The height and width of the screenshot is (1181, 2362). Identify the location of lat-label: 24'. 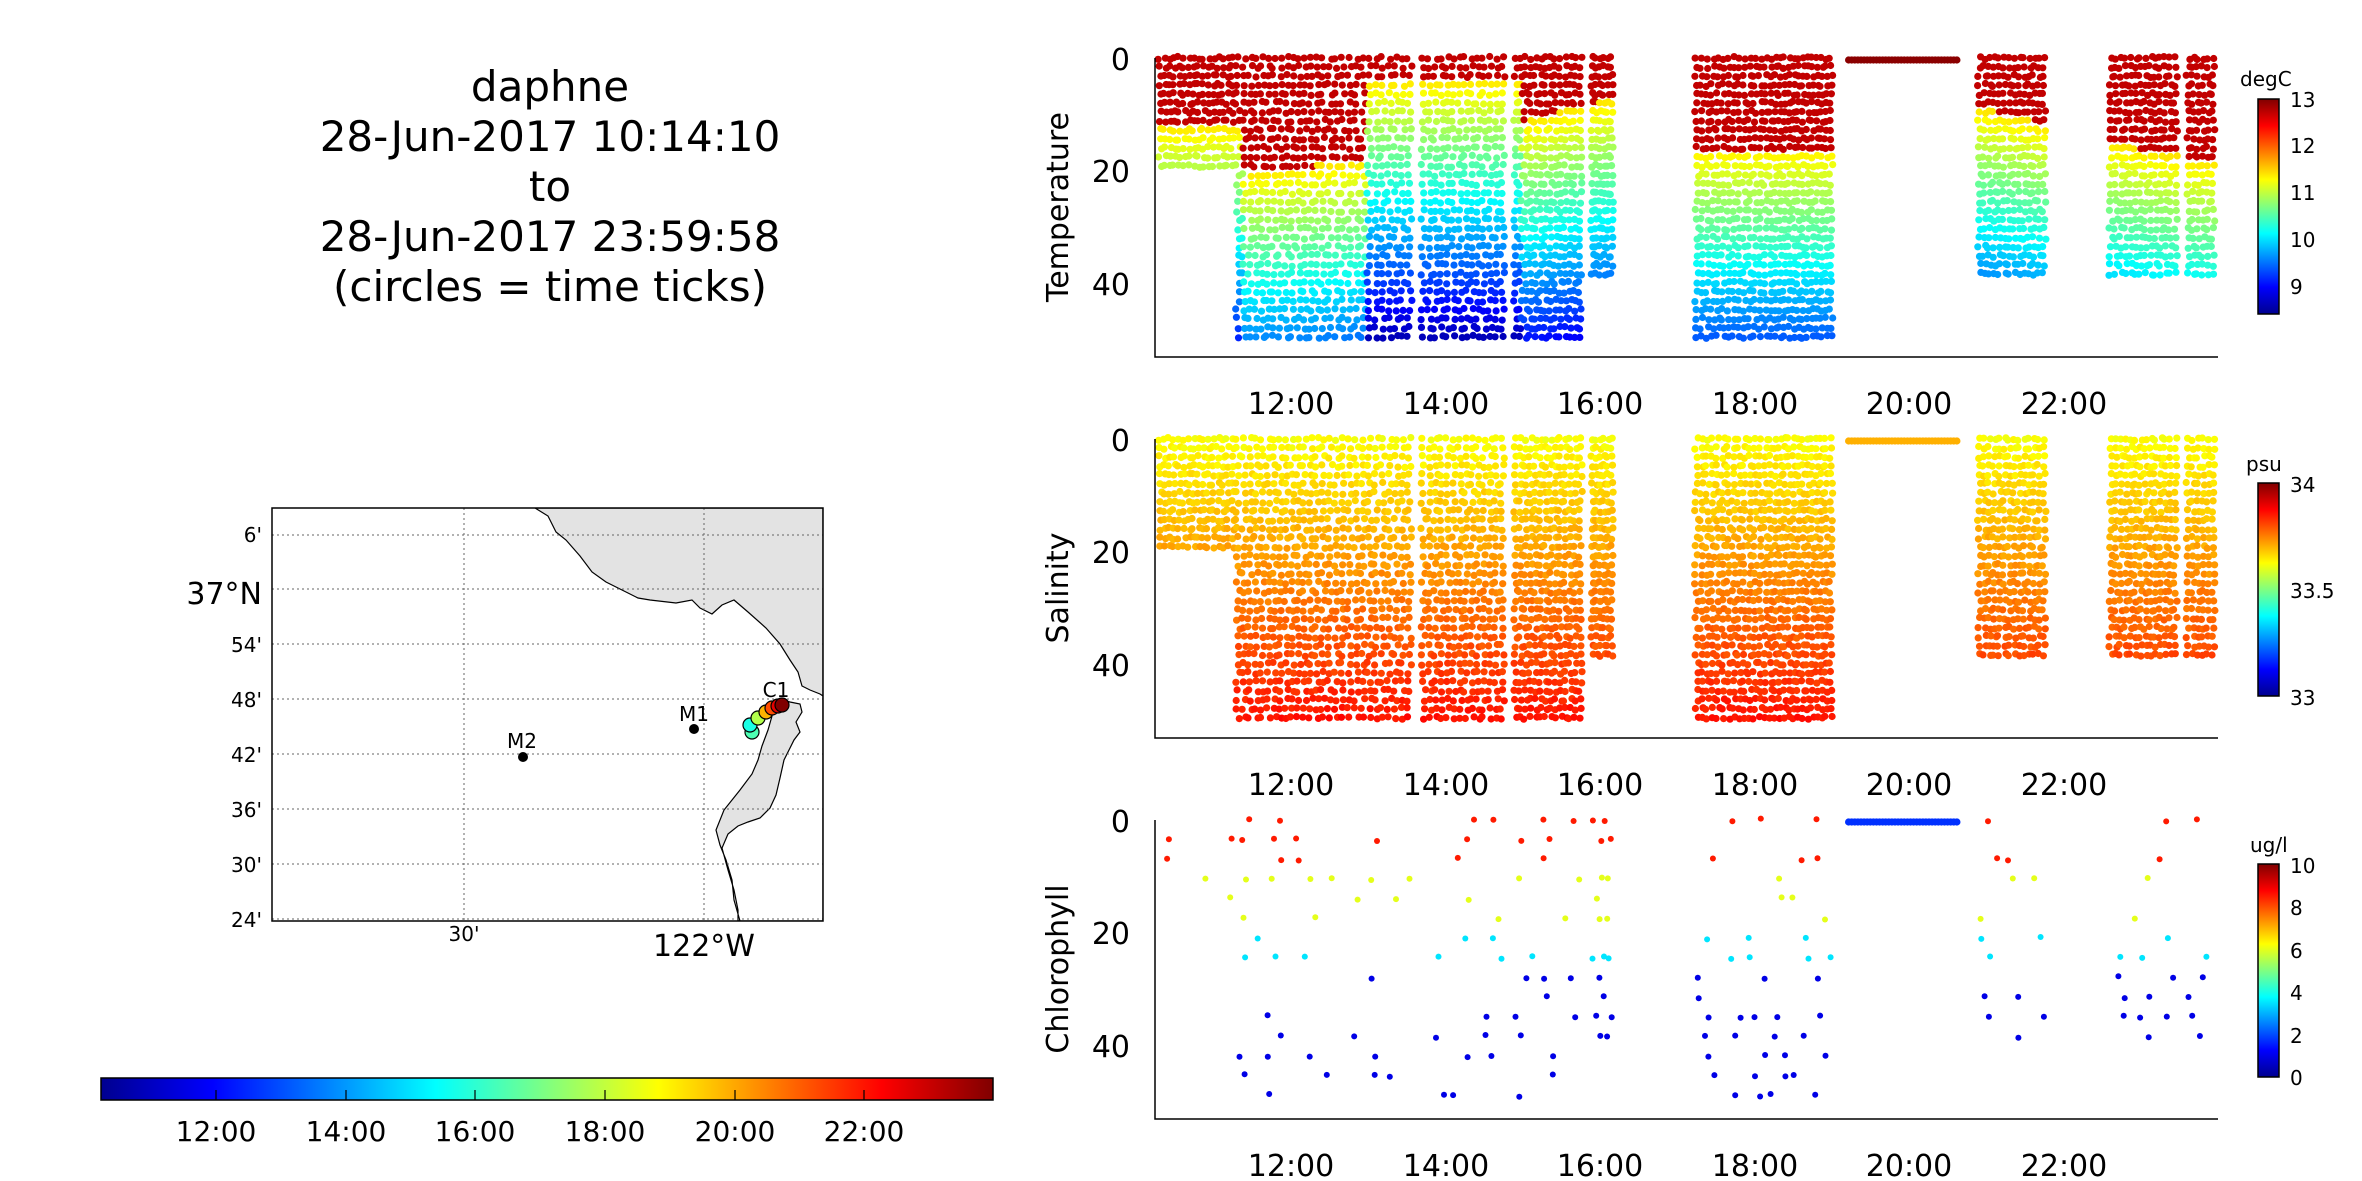
(246, 920).